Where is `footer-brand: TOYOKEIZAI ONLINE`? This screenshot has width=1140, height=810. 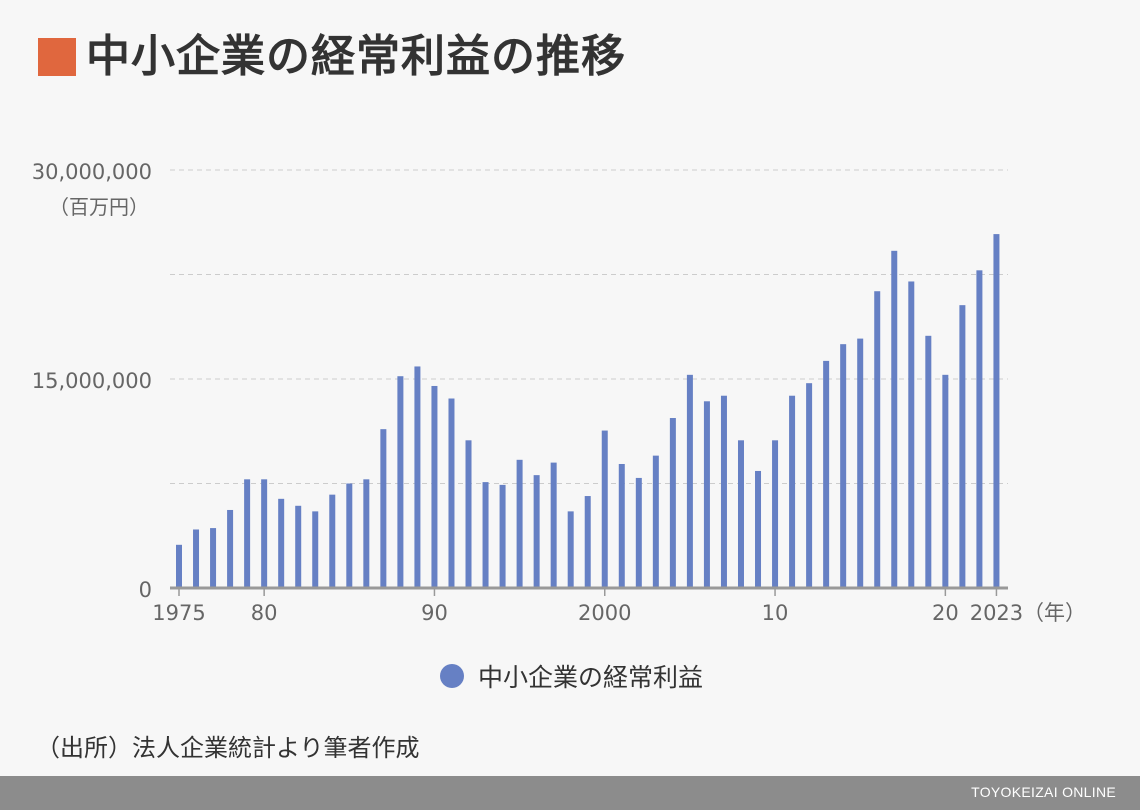
footer-brand: TOYOKEIZAI ONLINE is located at coordinates (1043, 792).